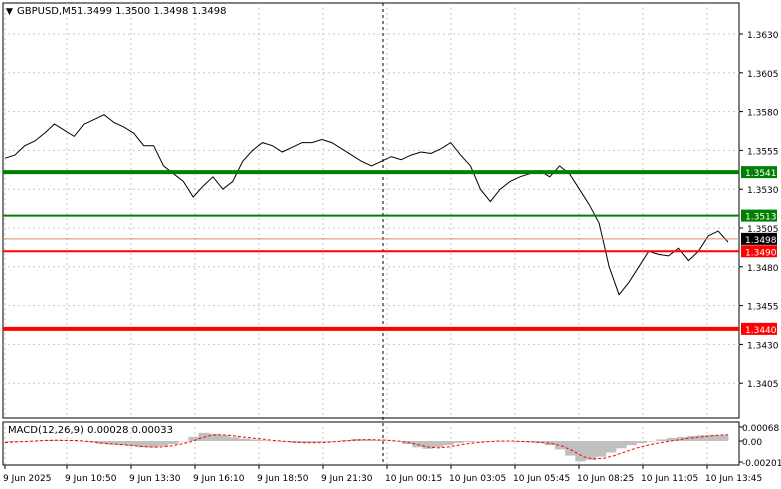 The width and height of the screenshot is (781, 489). I want to click on macd-label: MACD(12,26,9) 0.00028 0.00033, so click(90, 430).